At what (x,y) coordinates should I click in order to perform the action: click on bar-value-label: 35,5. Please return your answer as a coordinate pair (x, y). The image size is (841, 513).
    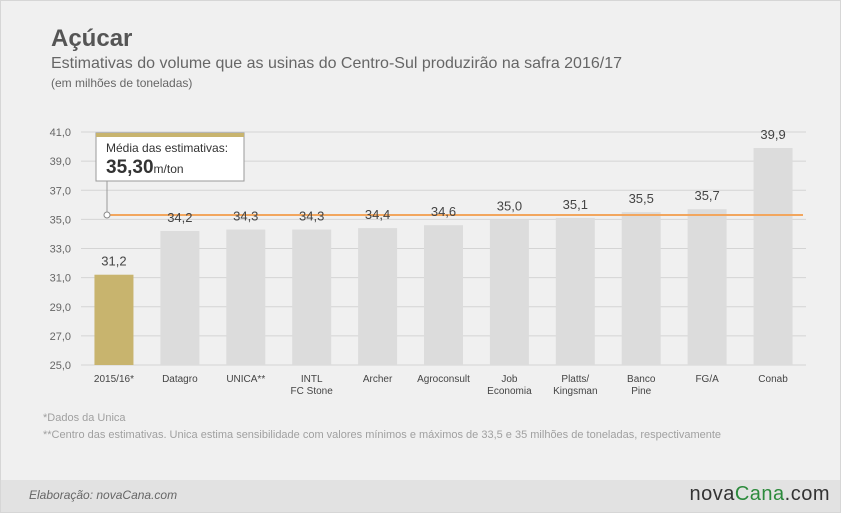
    Looking at the image, I should click on (641, 198).